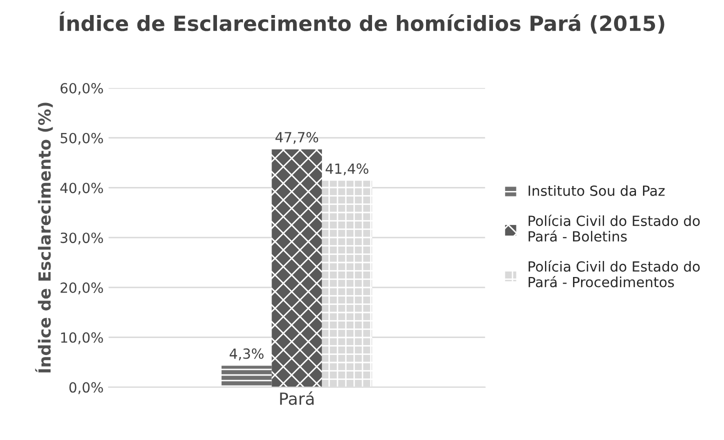  What do you see at coordinates (81, 138) in the screenshot?
I see `y-tick-label: 50,0%` at bounding box center [81, 138].